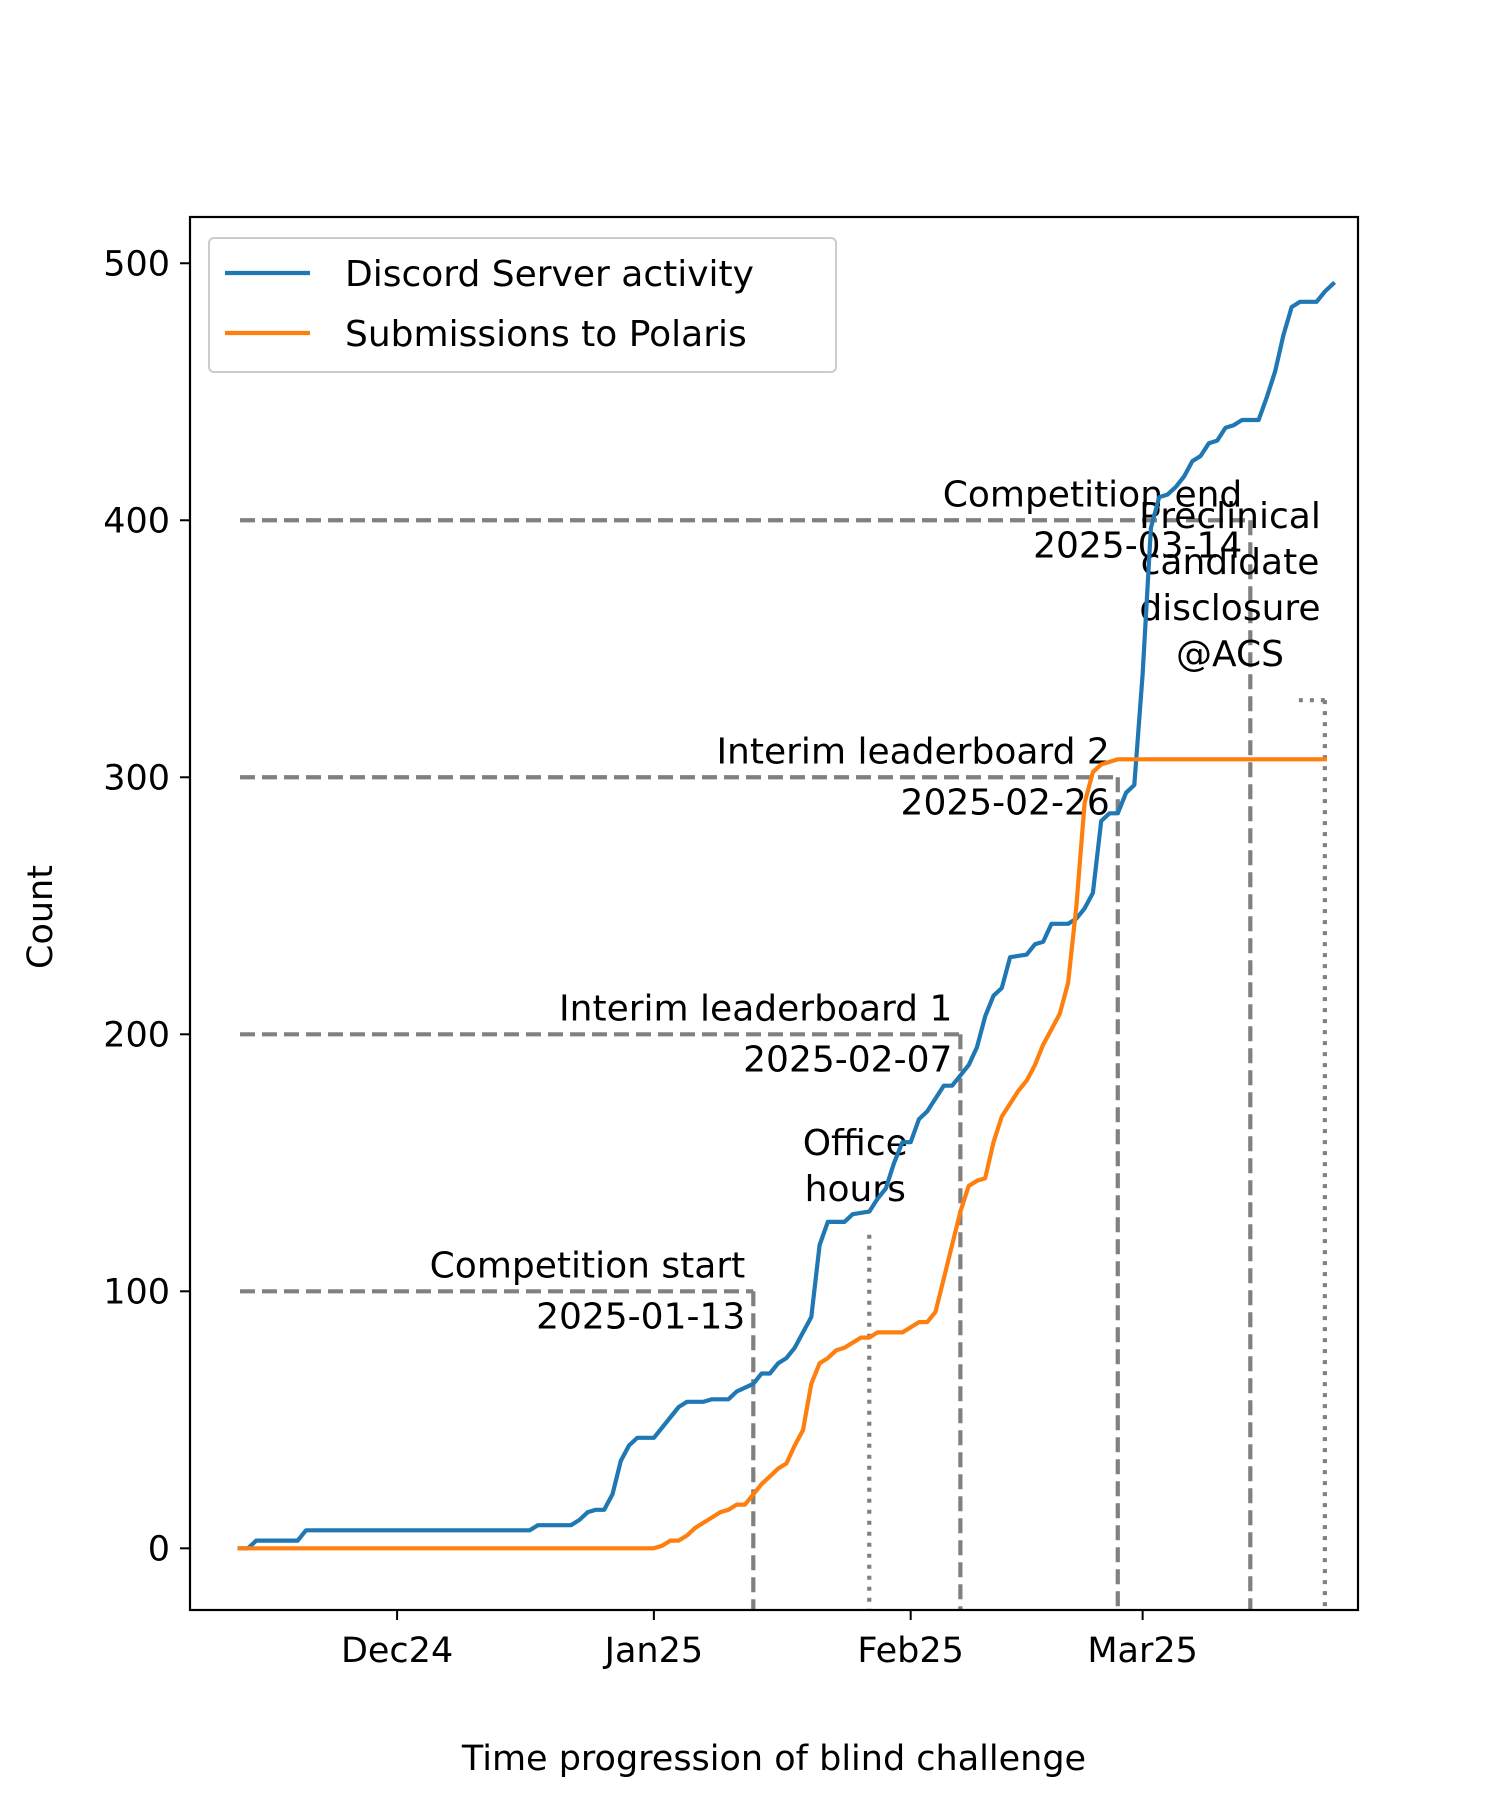 The height and width of the screenshot is (1800, 1500). I want to click on milestone-date: 2025-03-14, so click(1137, 545).